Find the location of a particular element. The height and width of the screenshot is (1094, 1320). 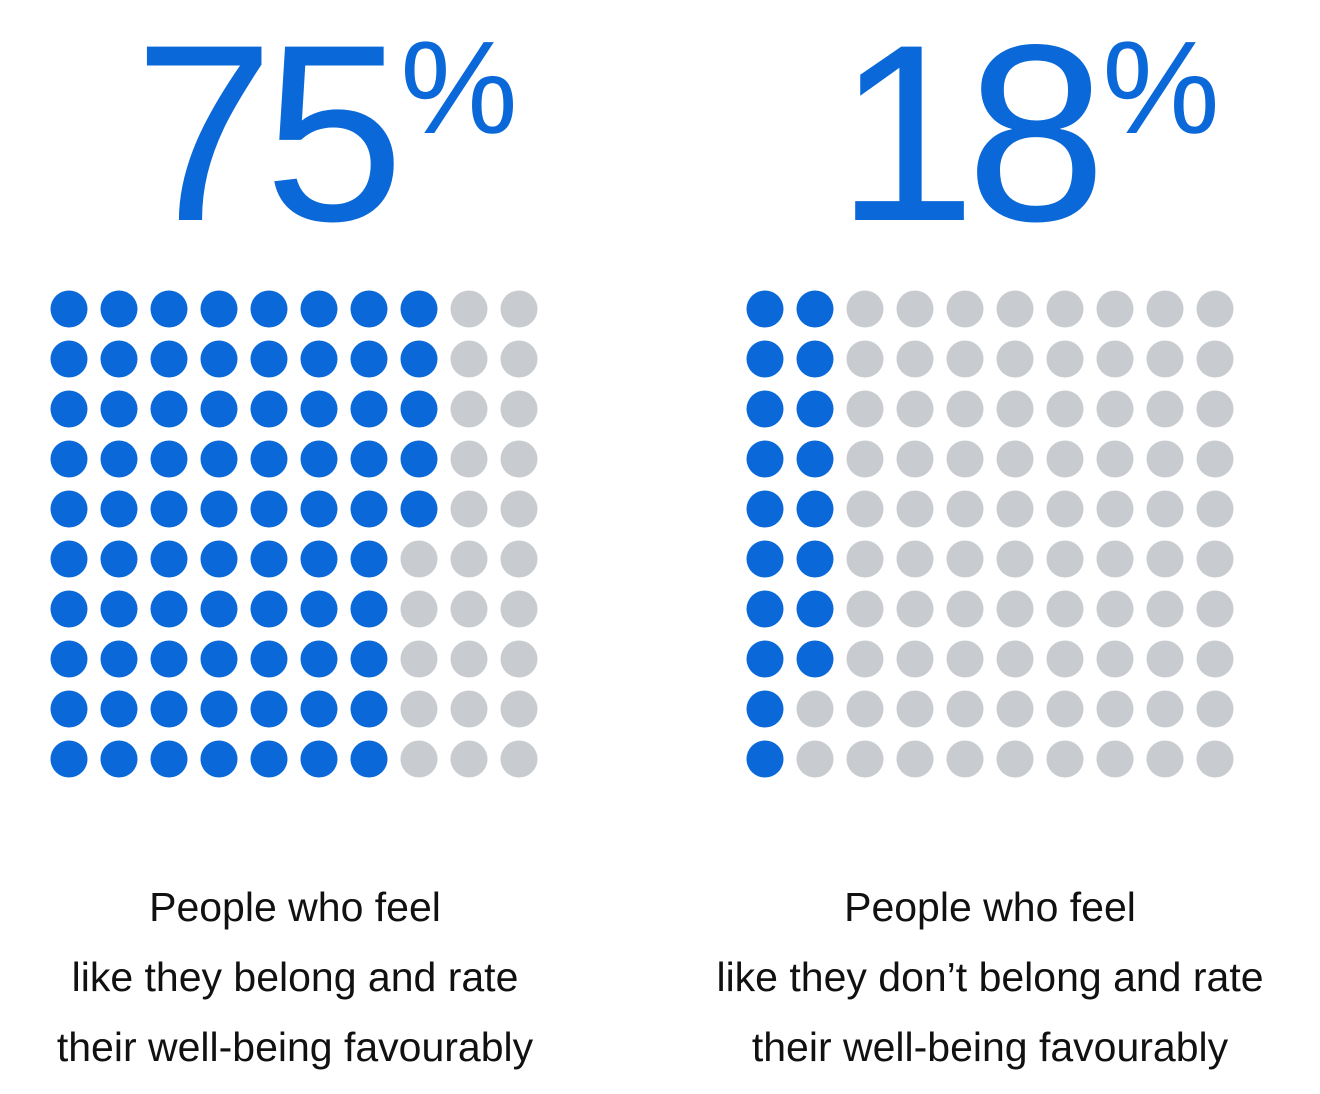

big-percentage: 75% is located at coordinates (326, 134).